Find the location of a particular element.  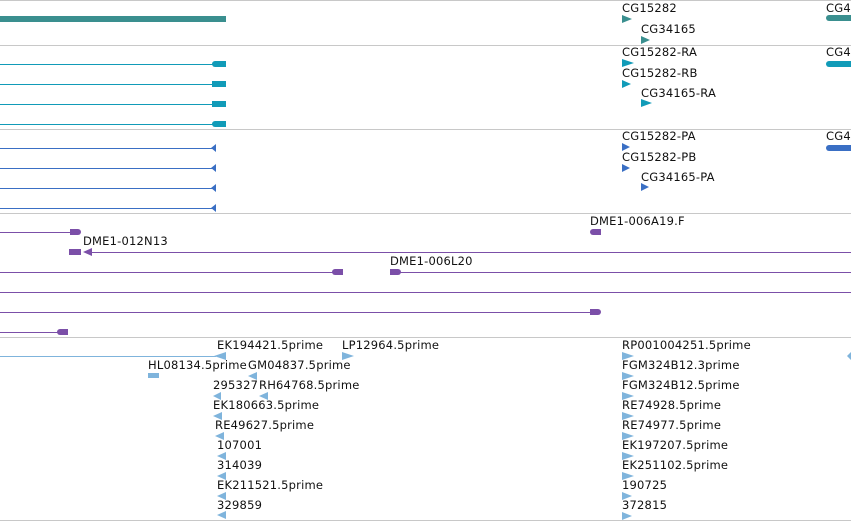

est-line is located at coordinates (108, 356).